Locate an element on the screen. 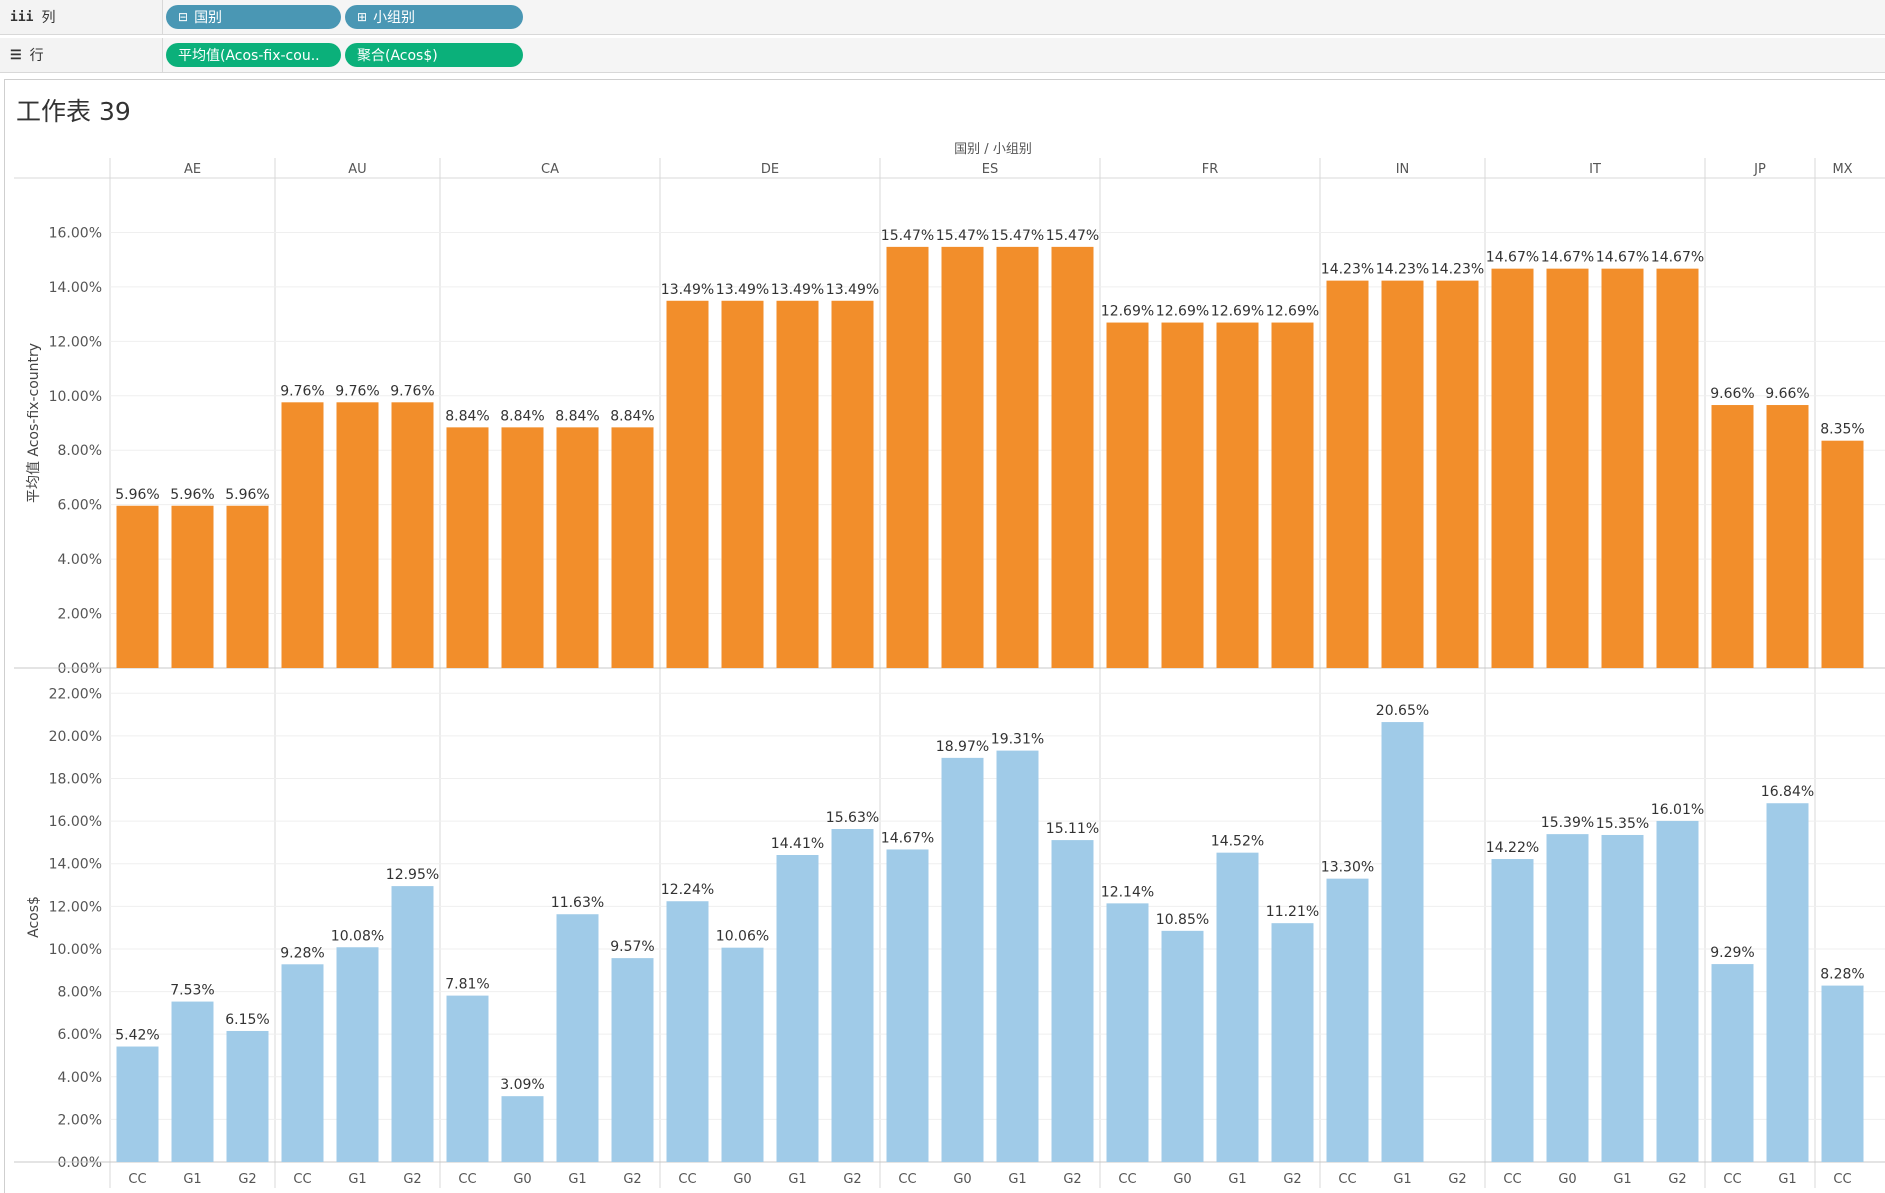  data-label: 9.66% is located at coordinates (1732, 394).